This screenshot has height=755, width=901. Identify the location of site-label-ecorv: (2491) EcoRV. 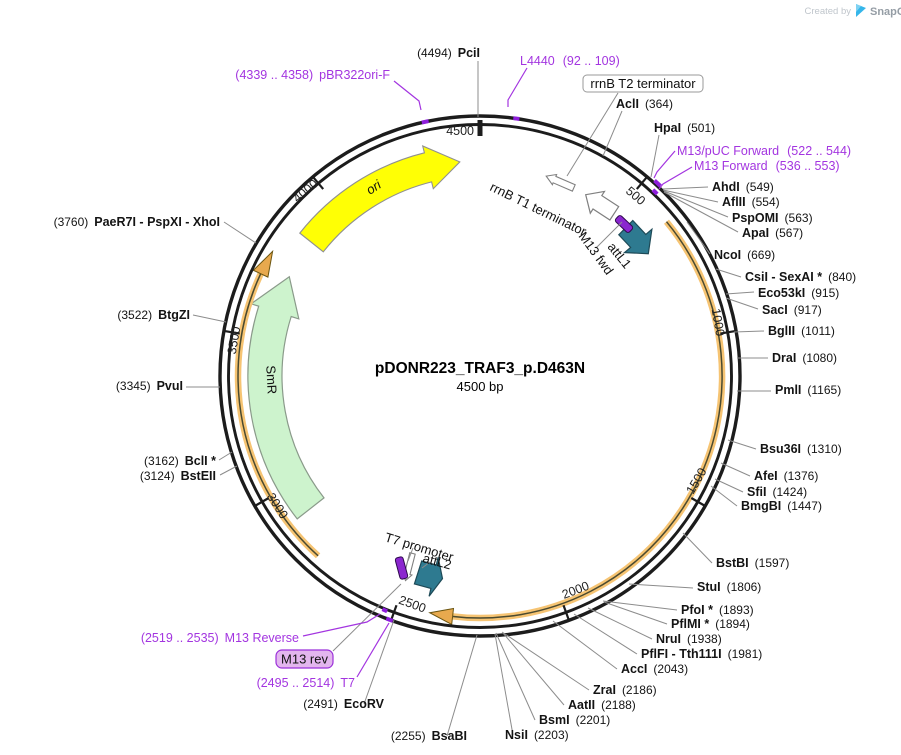
(343, 704).